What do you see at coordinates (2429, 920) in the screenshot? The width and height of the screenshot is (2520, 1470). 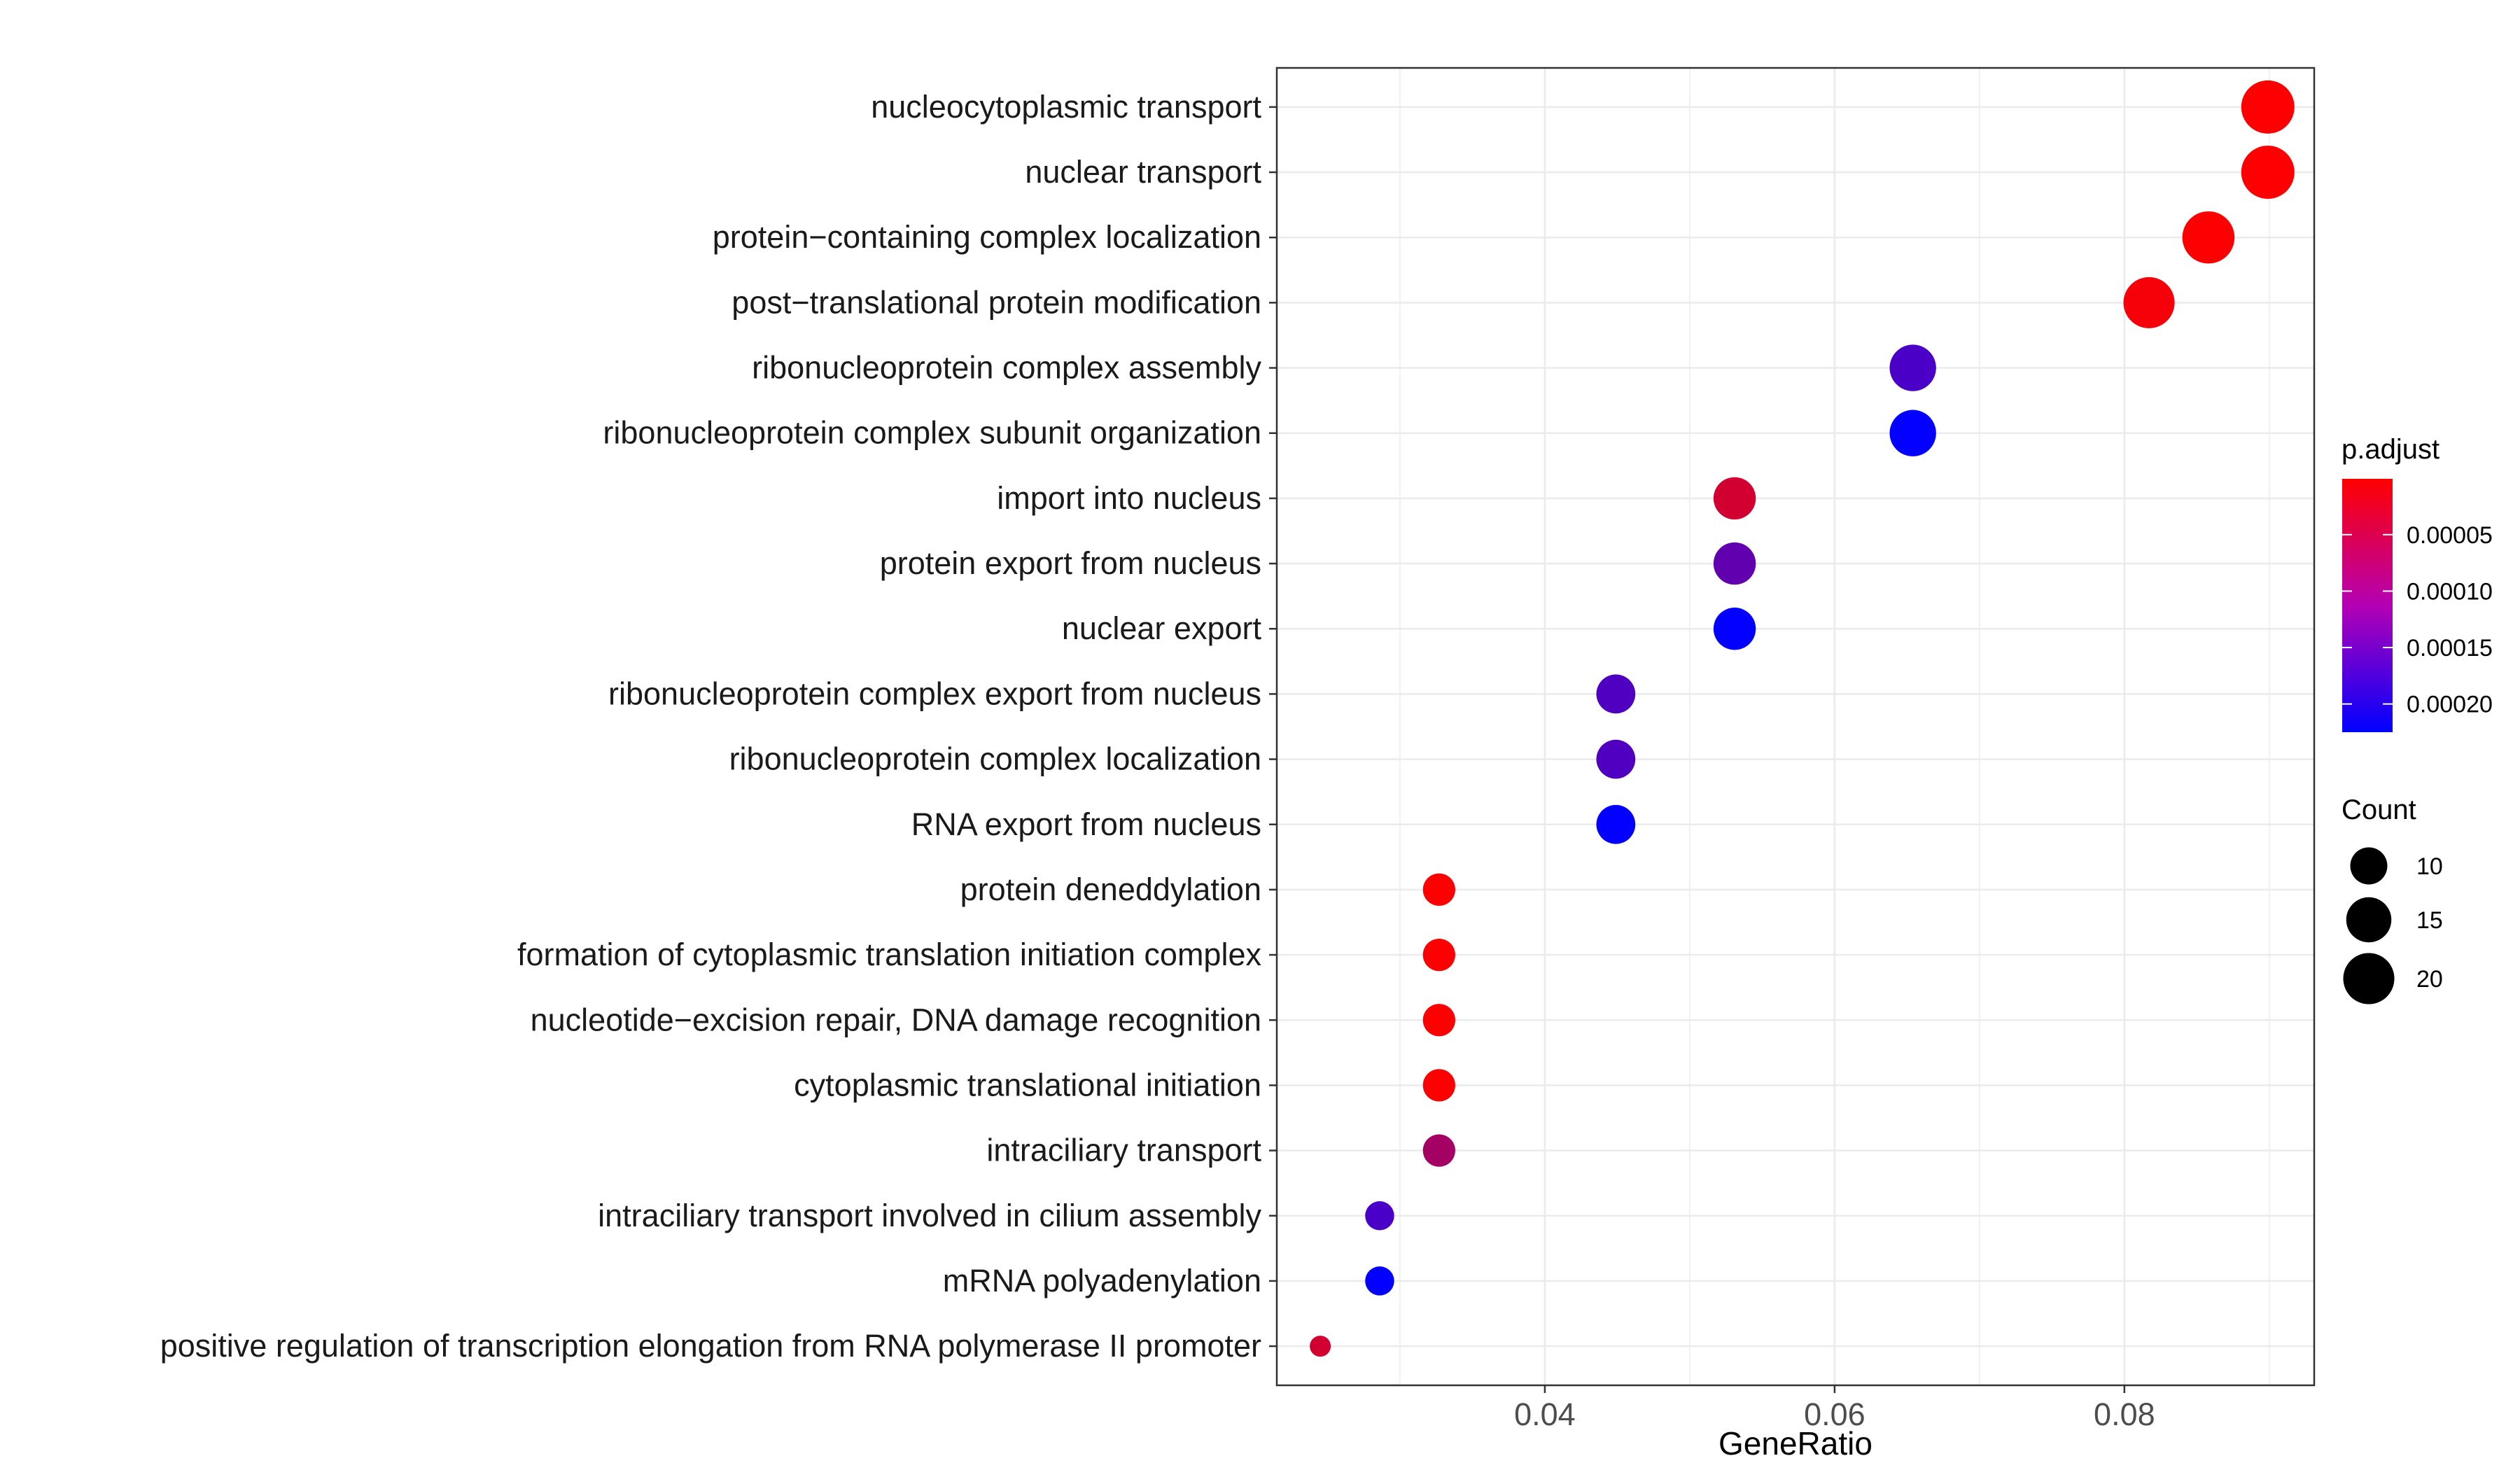 I see `size-key-label: 15` at bounding box center [2429, 920].